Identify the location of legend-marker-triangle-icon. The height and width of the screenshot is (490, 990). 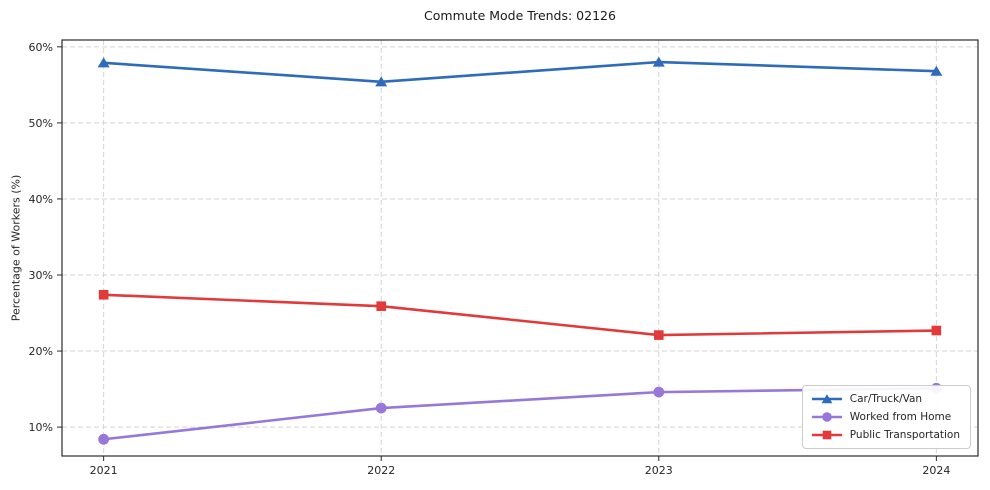
(826, 399).